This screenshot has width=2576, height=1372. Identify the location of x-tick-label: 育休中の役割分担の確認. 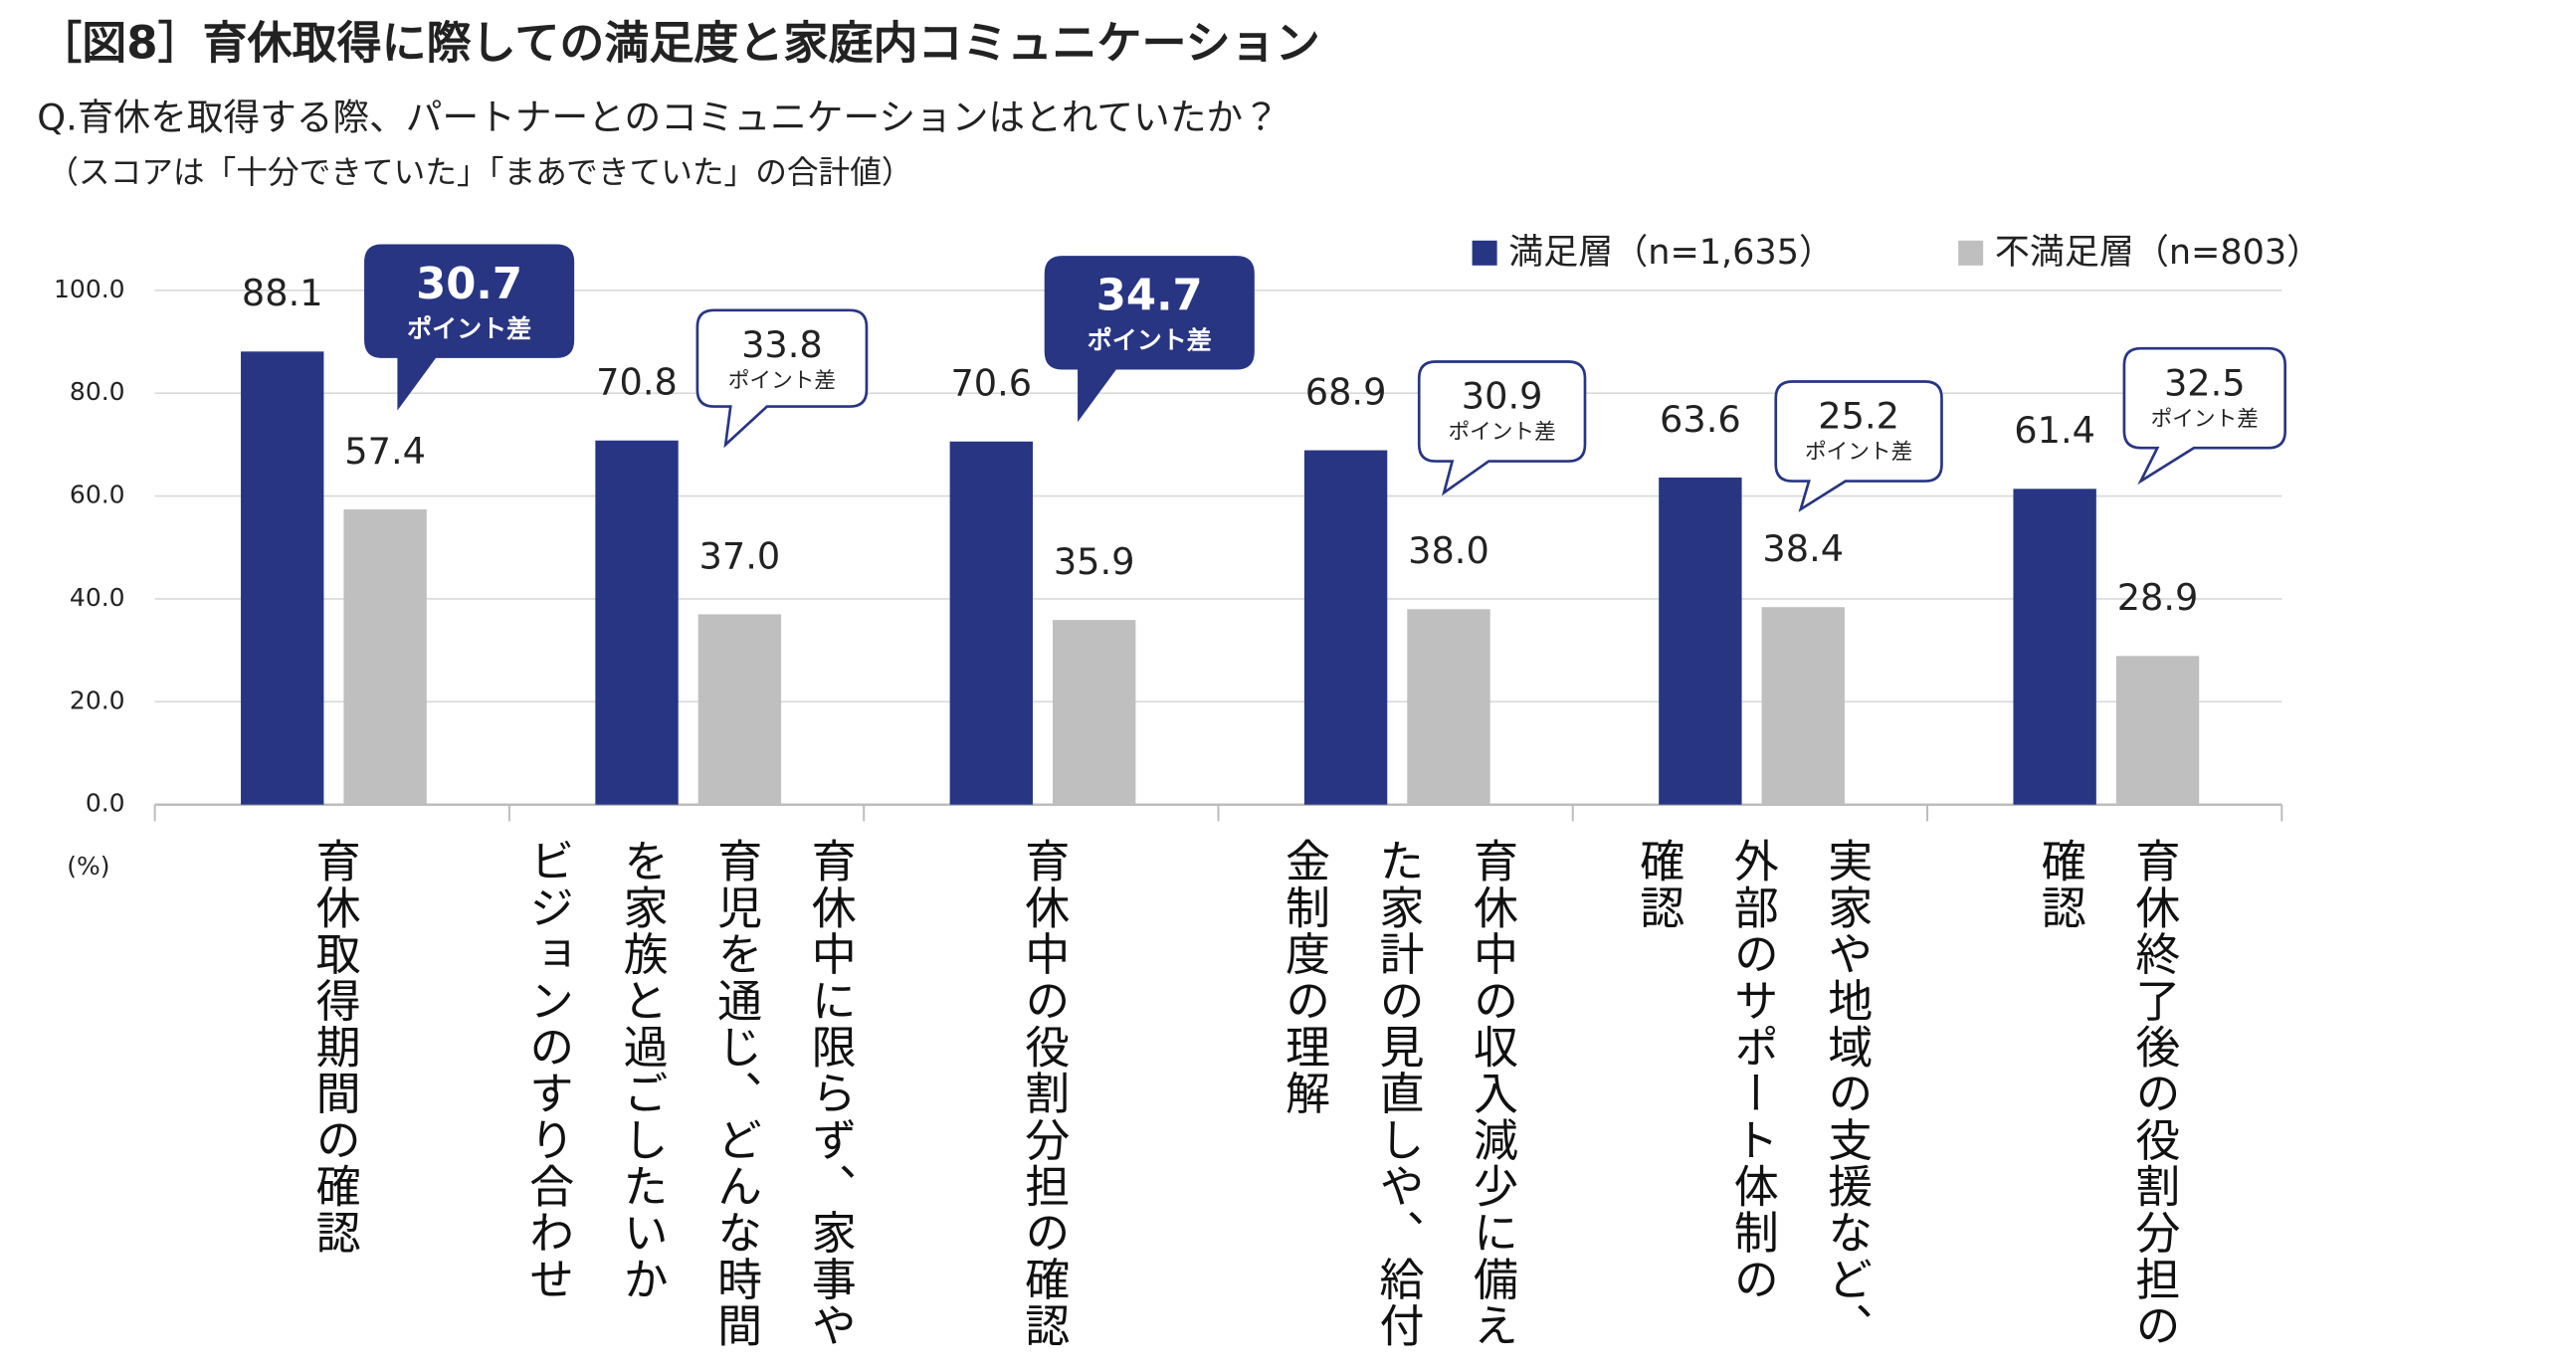
(1042, 1093).